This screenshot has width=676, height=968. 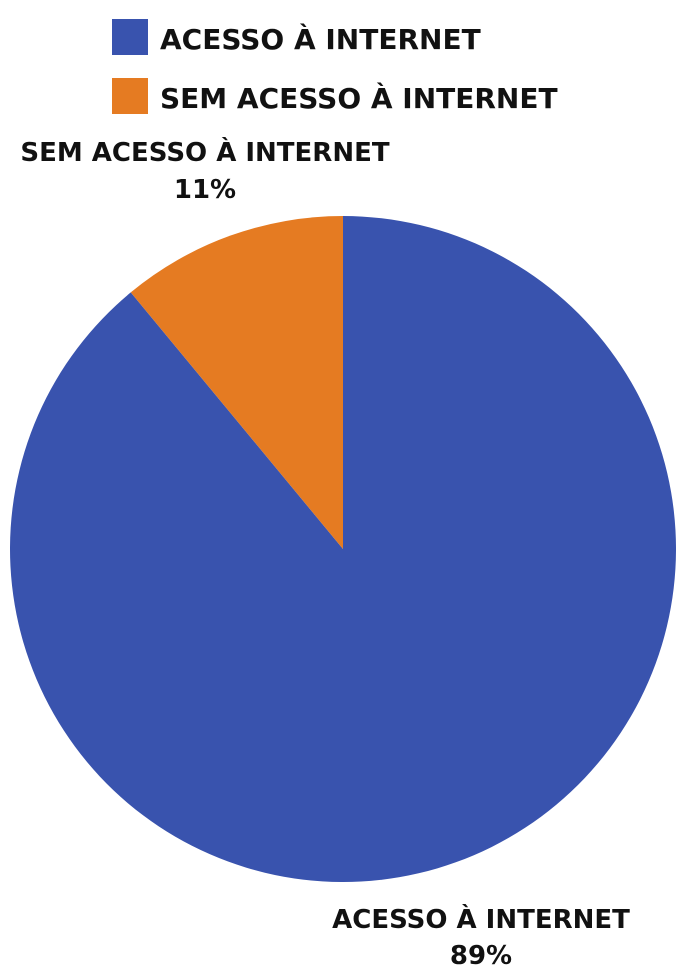 I want to click on slice-label-acesso: ACESSO À INTERNET, so click(x=481, y=919).